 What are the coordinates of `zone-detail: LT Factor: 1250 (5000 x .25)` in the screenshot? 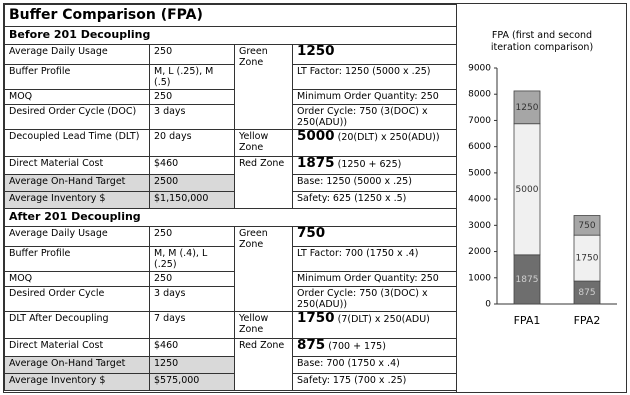 It's located at (374, 77).